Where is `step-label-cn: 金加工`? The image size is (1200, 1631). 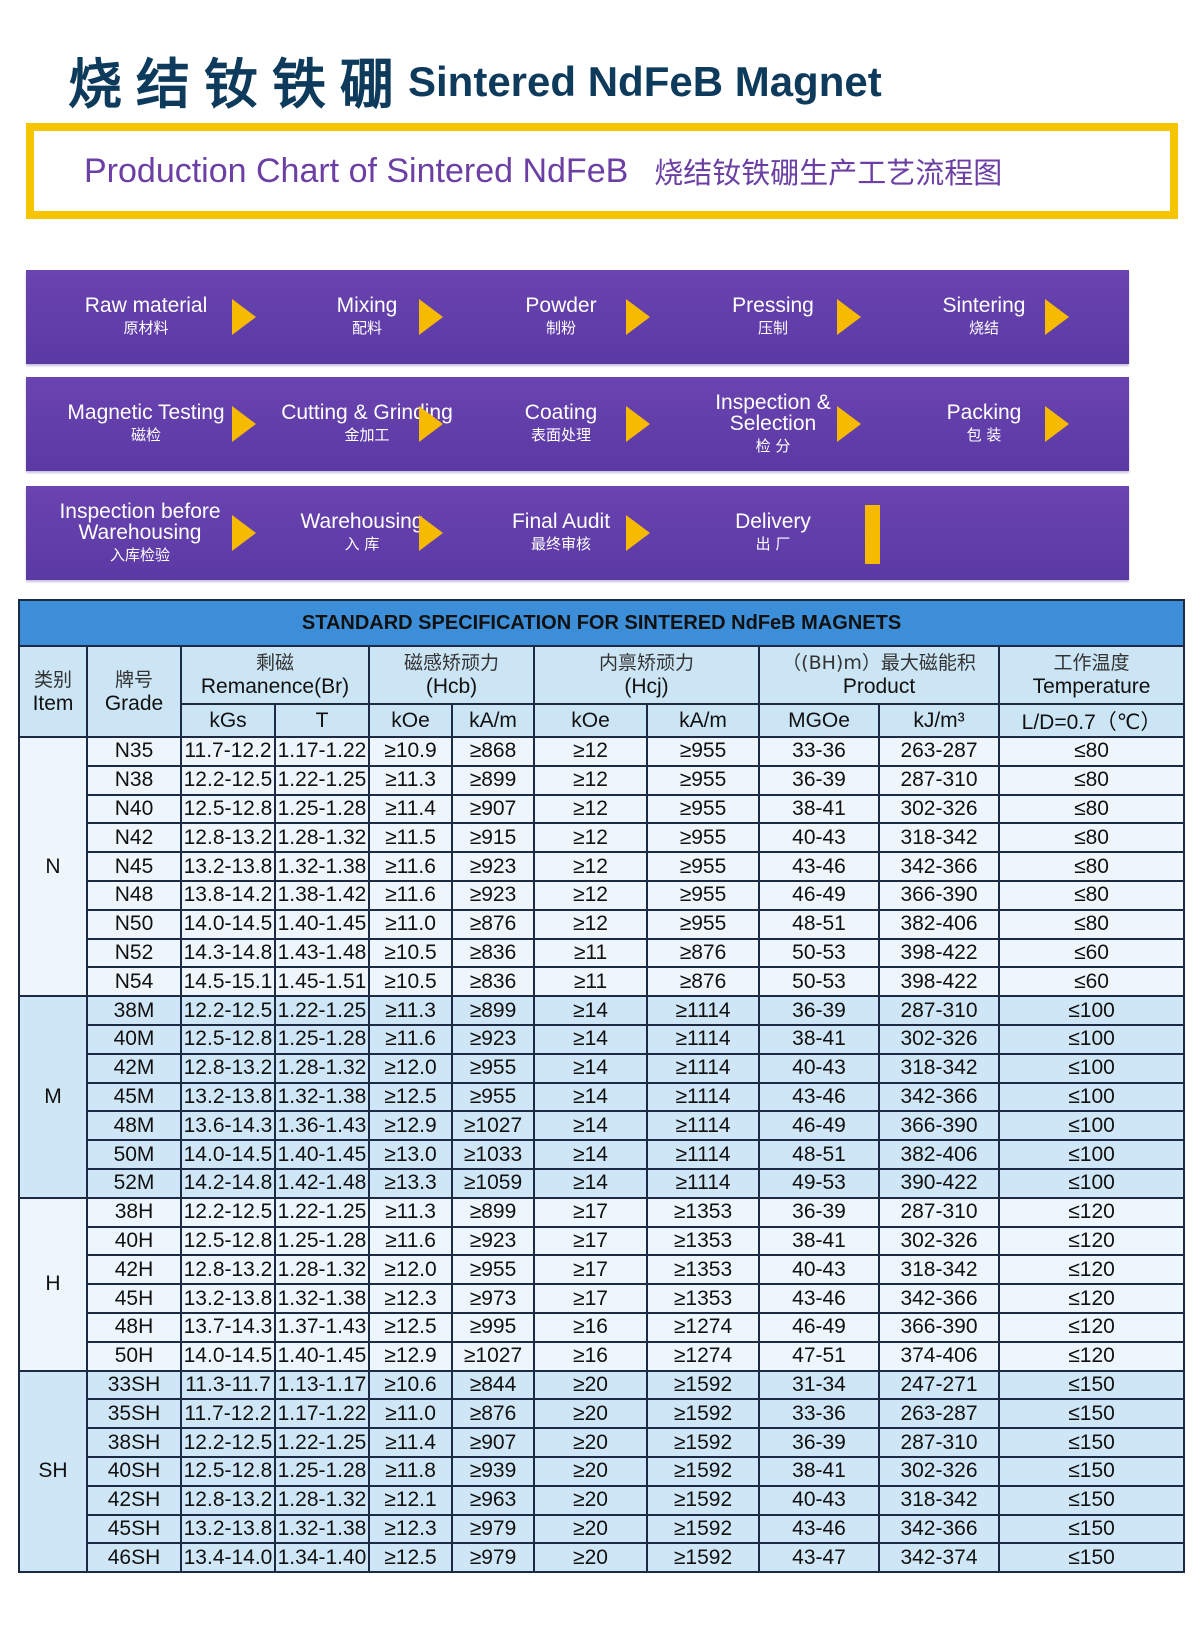 step-label-cn: 金加工 is located at coordinates (367, 435).